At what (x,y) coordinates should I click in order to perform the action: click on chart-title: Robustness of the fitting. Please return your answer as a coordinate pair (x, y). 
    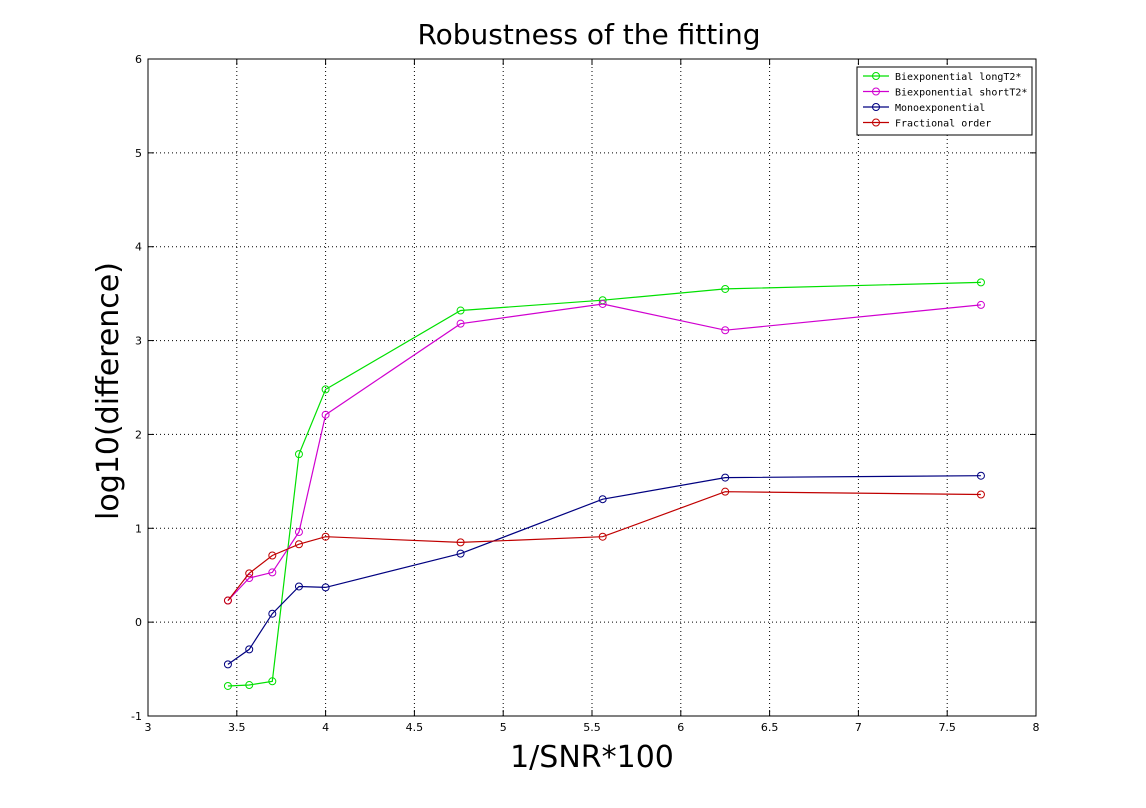
    Looking at the image, I should click on (588, 34).